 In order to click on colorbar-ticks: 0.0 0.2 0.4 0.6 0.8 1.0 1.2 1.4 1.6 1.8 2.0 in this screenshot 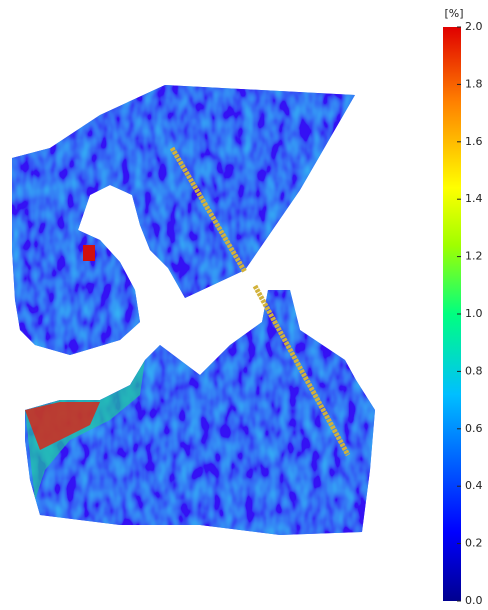, I will do `click(470, 313)`.